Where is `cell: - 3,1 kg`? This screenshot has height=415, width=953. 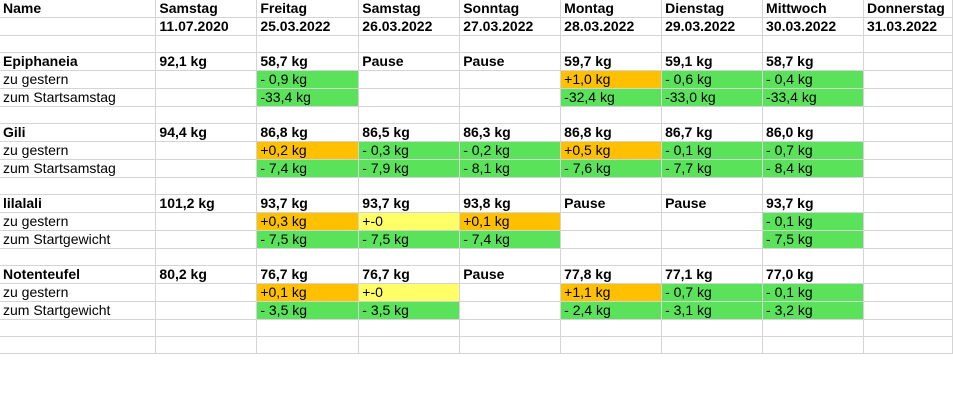 cell: - 3,1 kg is located at coordinates (712, 310).